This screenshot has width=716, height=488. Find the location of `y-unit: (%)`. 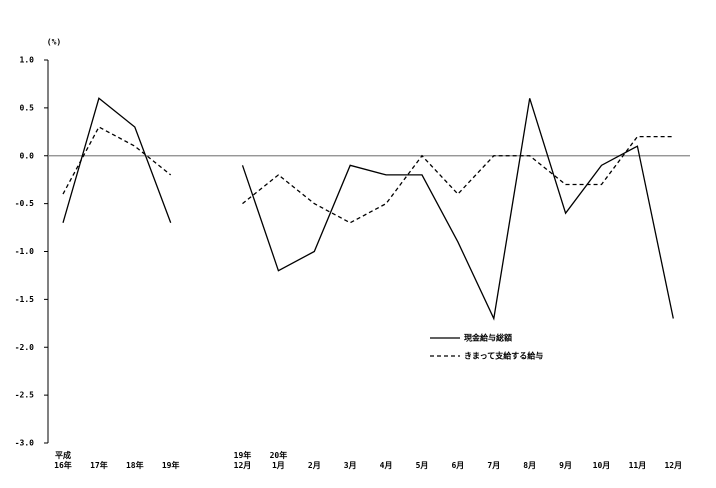

y-unit: (%) is located at coordinates (54, 42).